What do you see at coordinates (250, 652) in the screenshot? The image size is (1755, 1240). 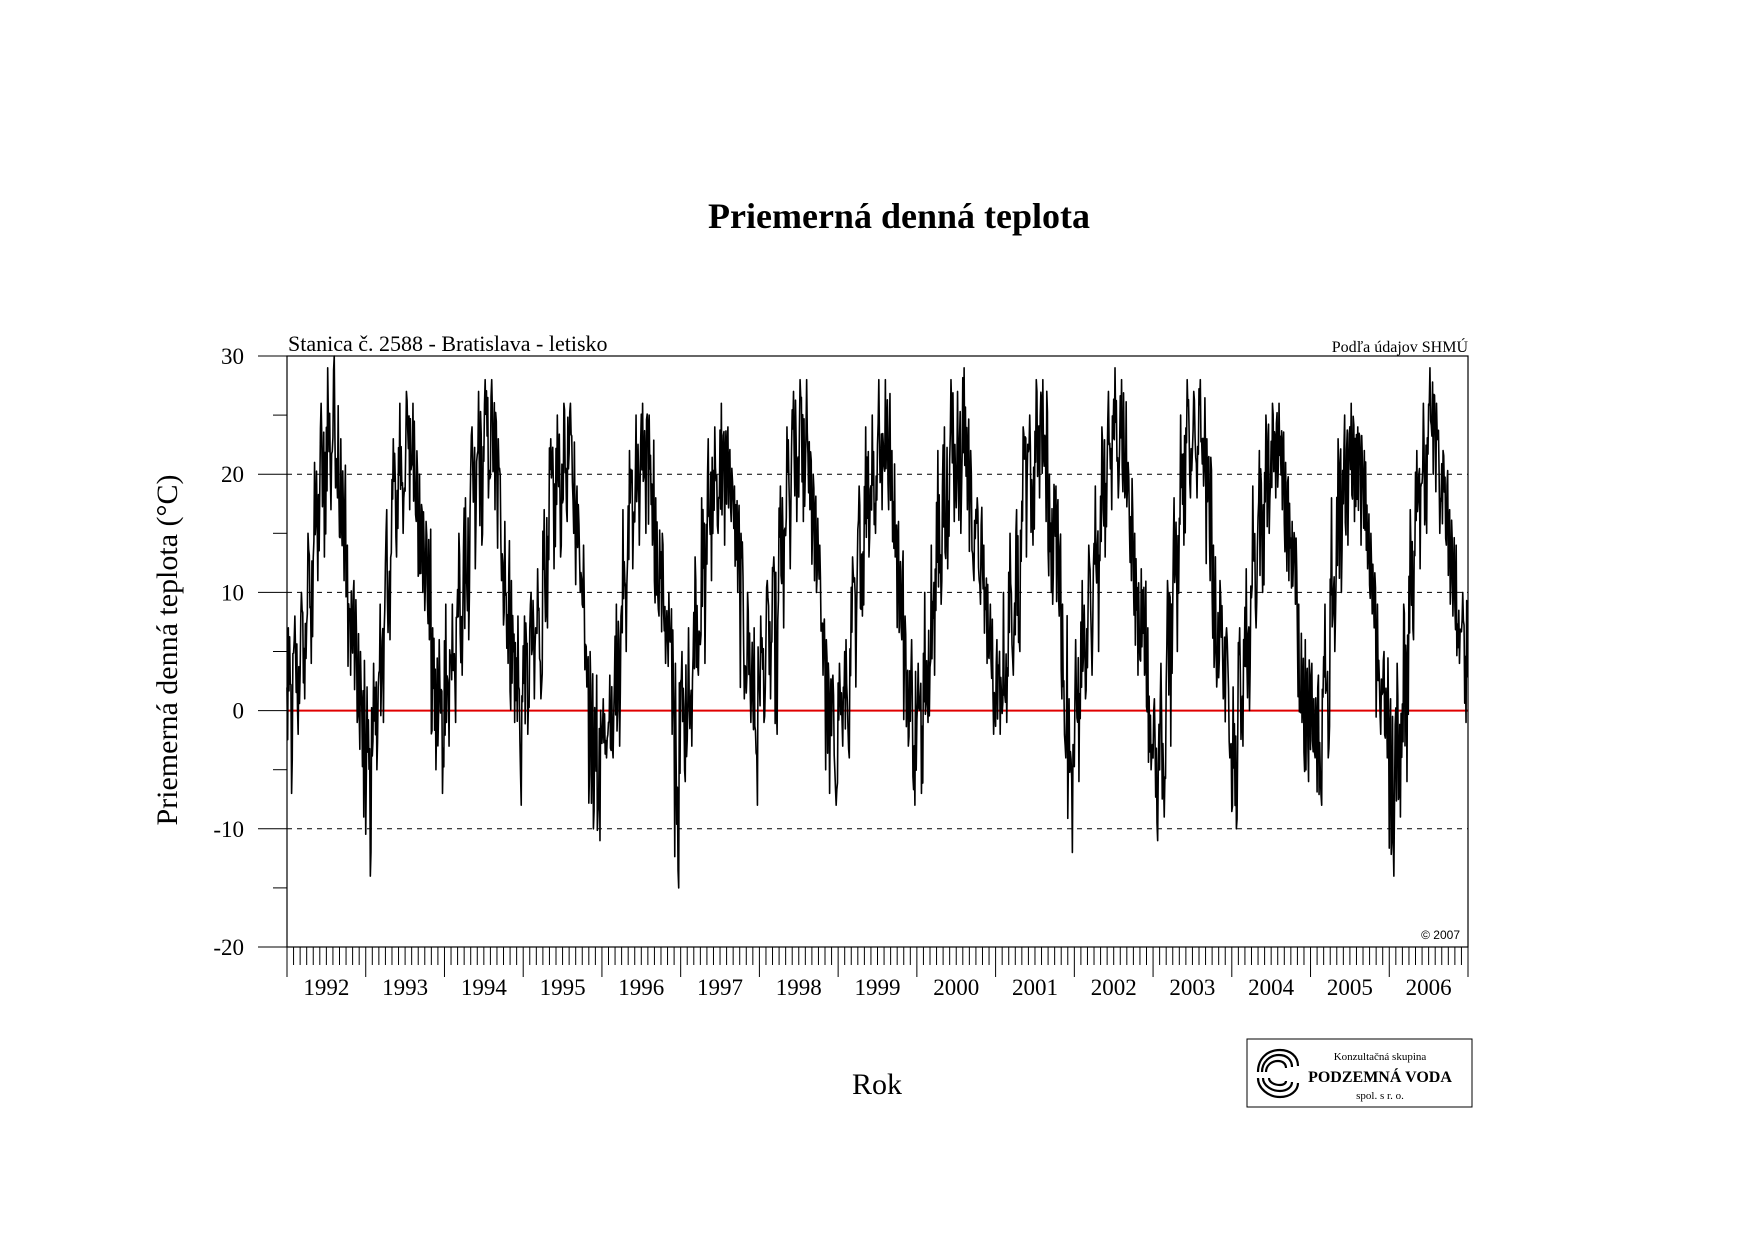 I see `y-axis: 30 20 10 0 -10 -20` at bounding box center [250, 652].